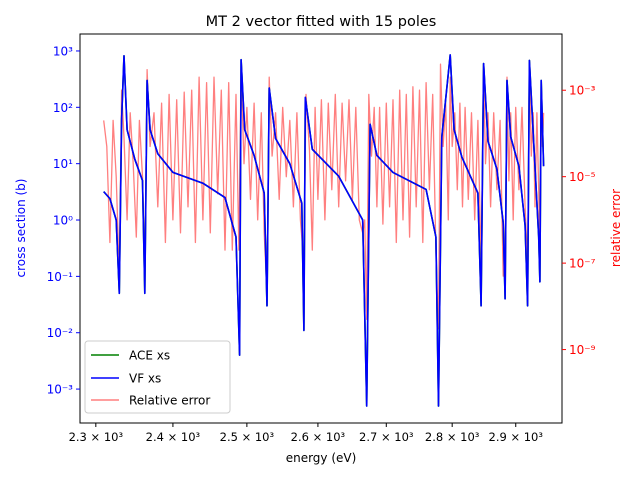 This screenshot has width=640, height=480. I want to click on y-left-tick-label-6: 10³, so click(63, 51).